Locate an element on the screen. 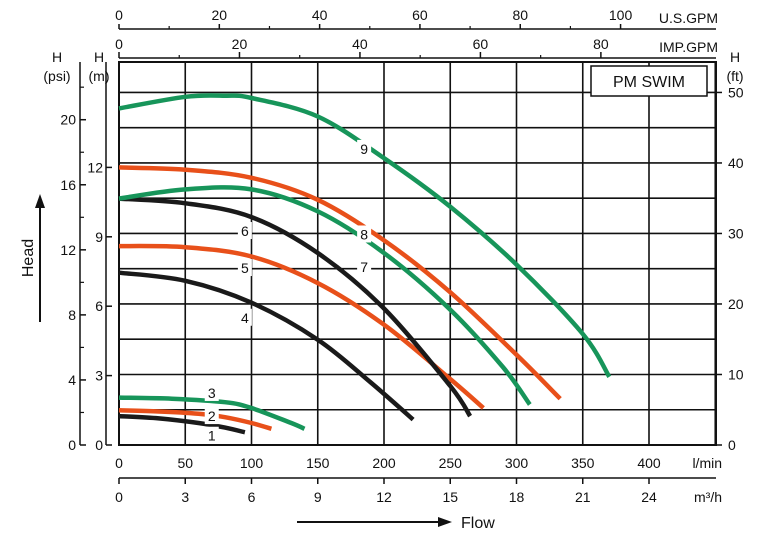 This screenshot has width=767, height=538. lmin-tick-label: 200 is located at coordinates (384, 463).